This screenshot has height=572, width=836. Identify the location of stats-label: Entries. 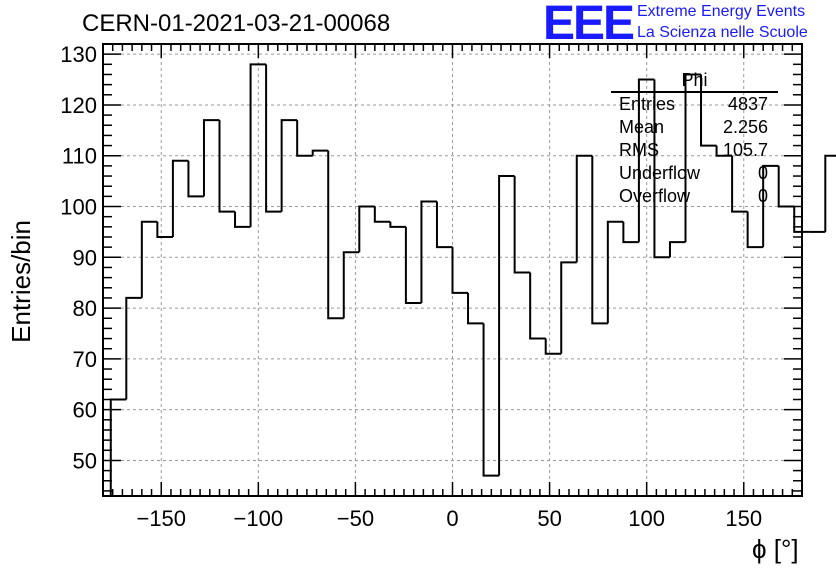
(647, 104).